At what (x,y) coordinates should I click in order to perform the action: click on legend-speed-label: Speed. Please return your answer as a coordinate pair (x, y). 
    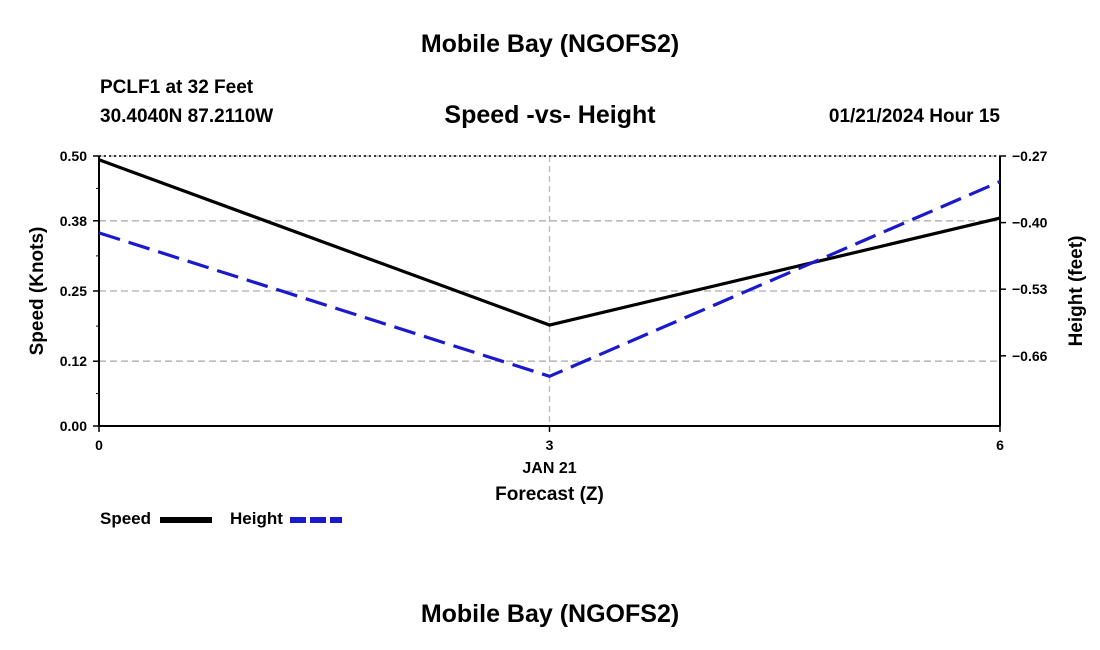
    Looking at the image, I should click on (126, 518).